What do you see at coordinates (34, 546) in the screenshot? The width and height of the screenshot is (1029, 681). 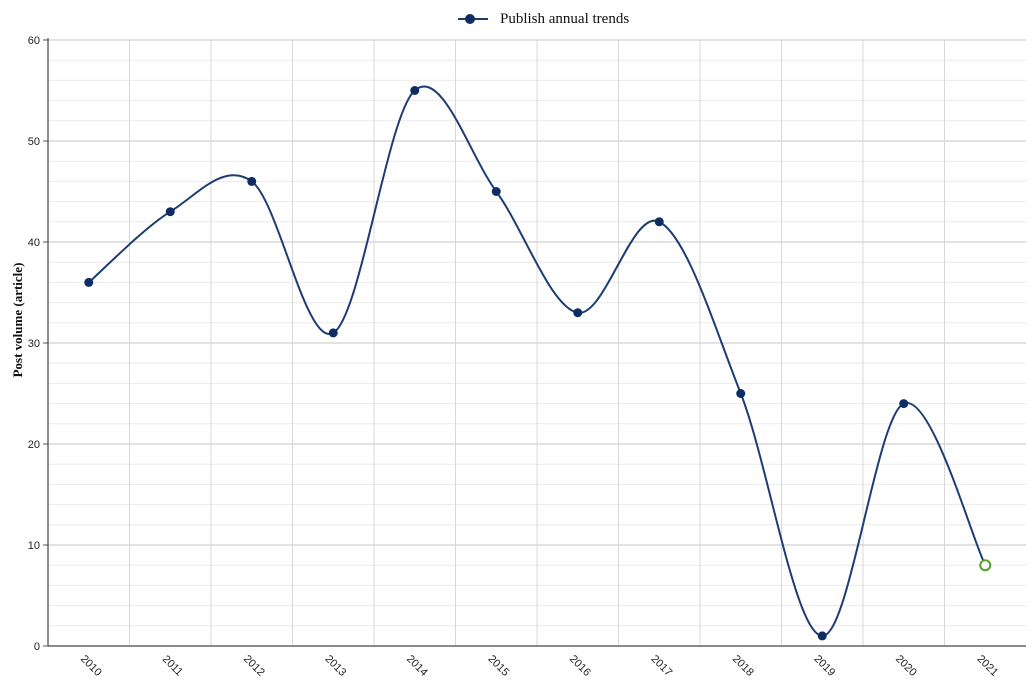 I see `y-tick-label: 10` at bounding box center [34, 546].